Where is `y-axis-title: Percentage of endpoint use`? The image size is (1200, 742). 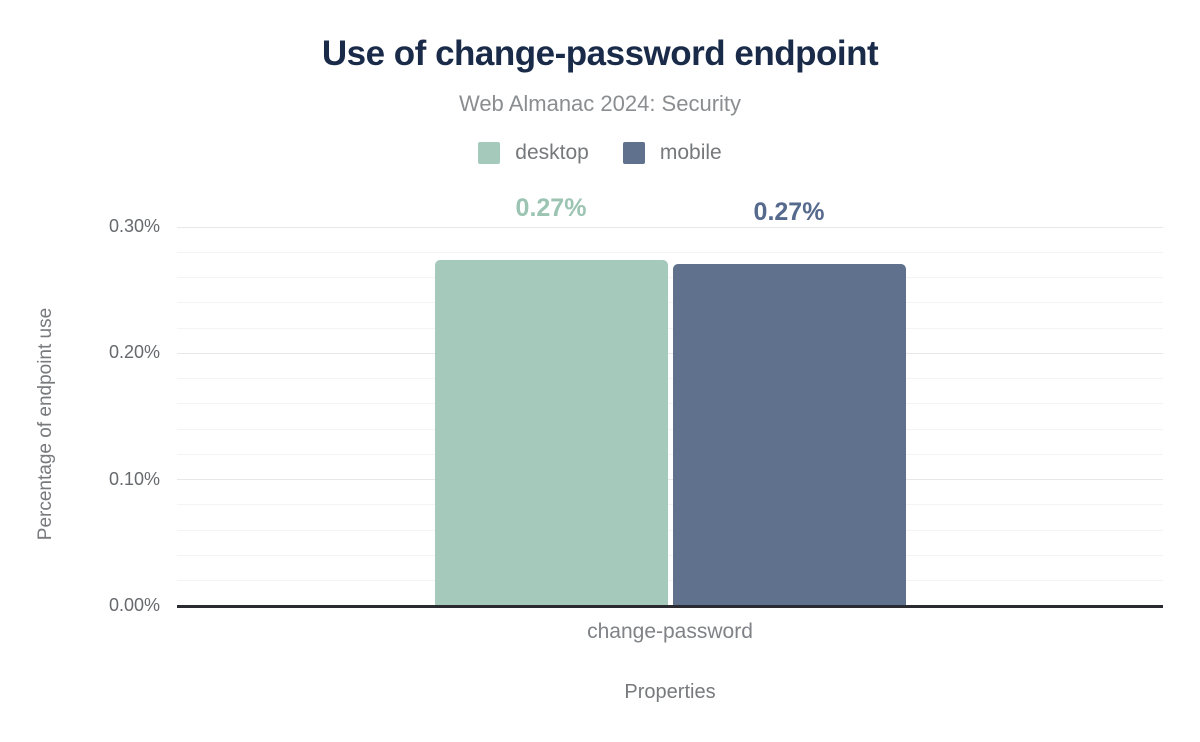 y-axis-title: Percentage of endpoint use is located at coordinates (45, 424).